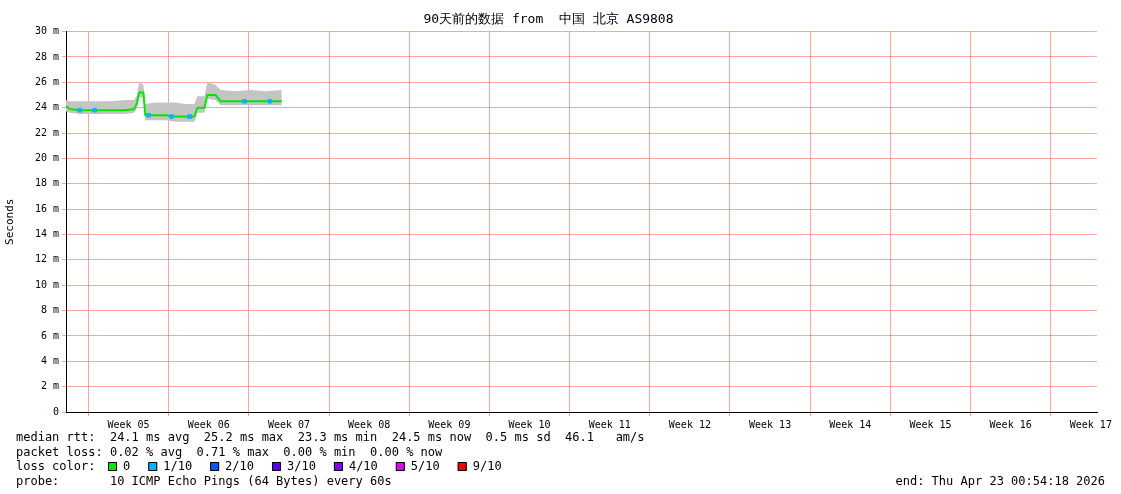  I want to click on x-tick-label: Week 08, so click(369, 424).